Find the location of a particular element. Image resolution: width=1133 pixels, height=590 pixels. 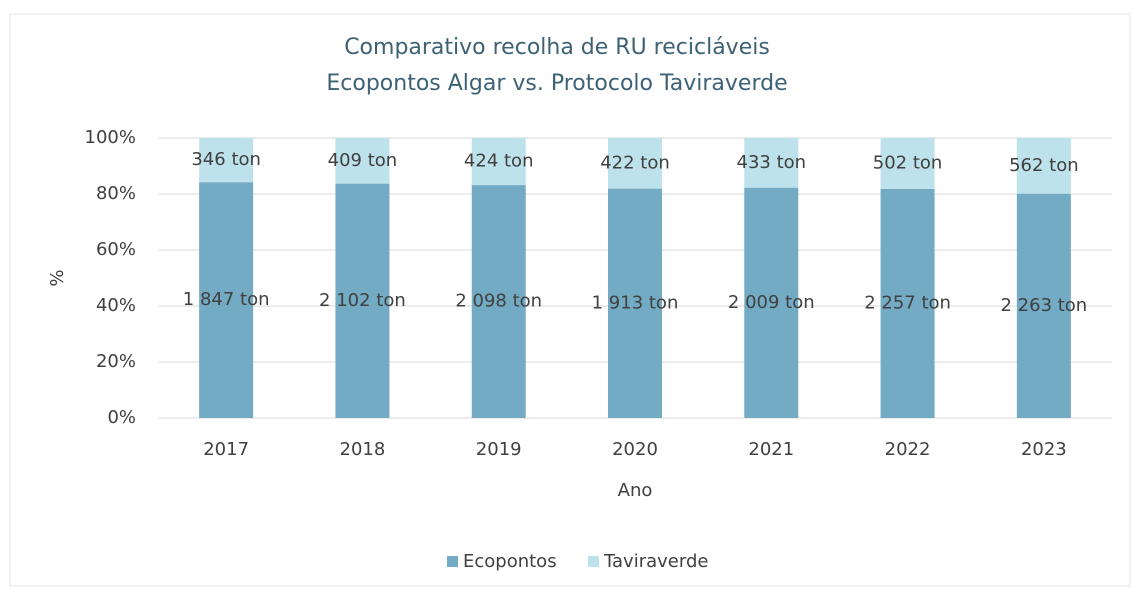

x-tick-label: 2019 is located at coordinates (499, 449).